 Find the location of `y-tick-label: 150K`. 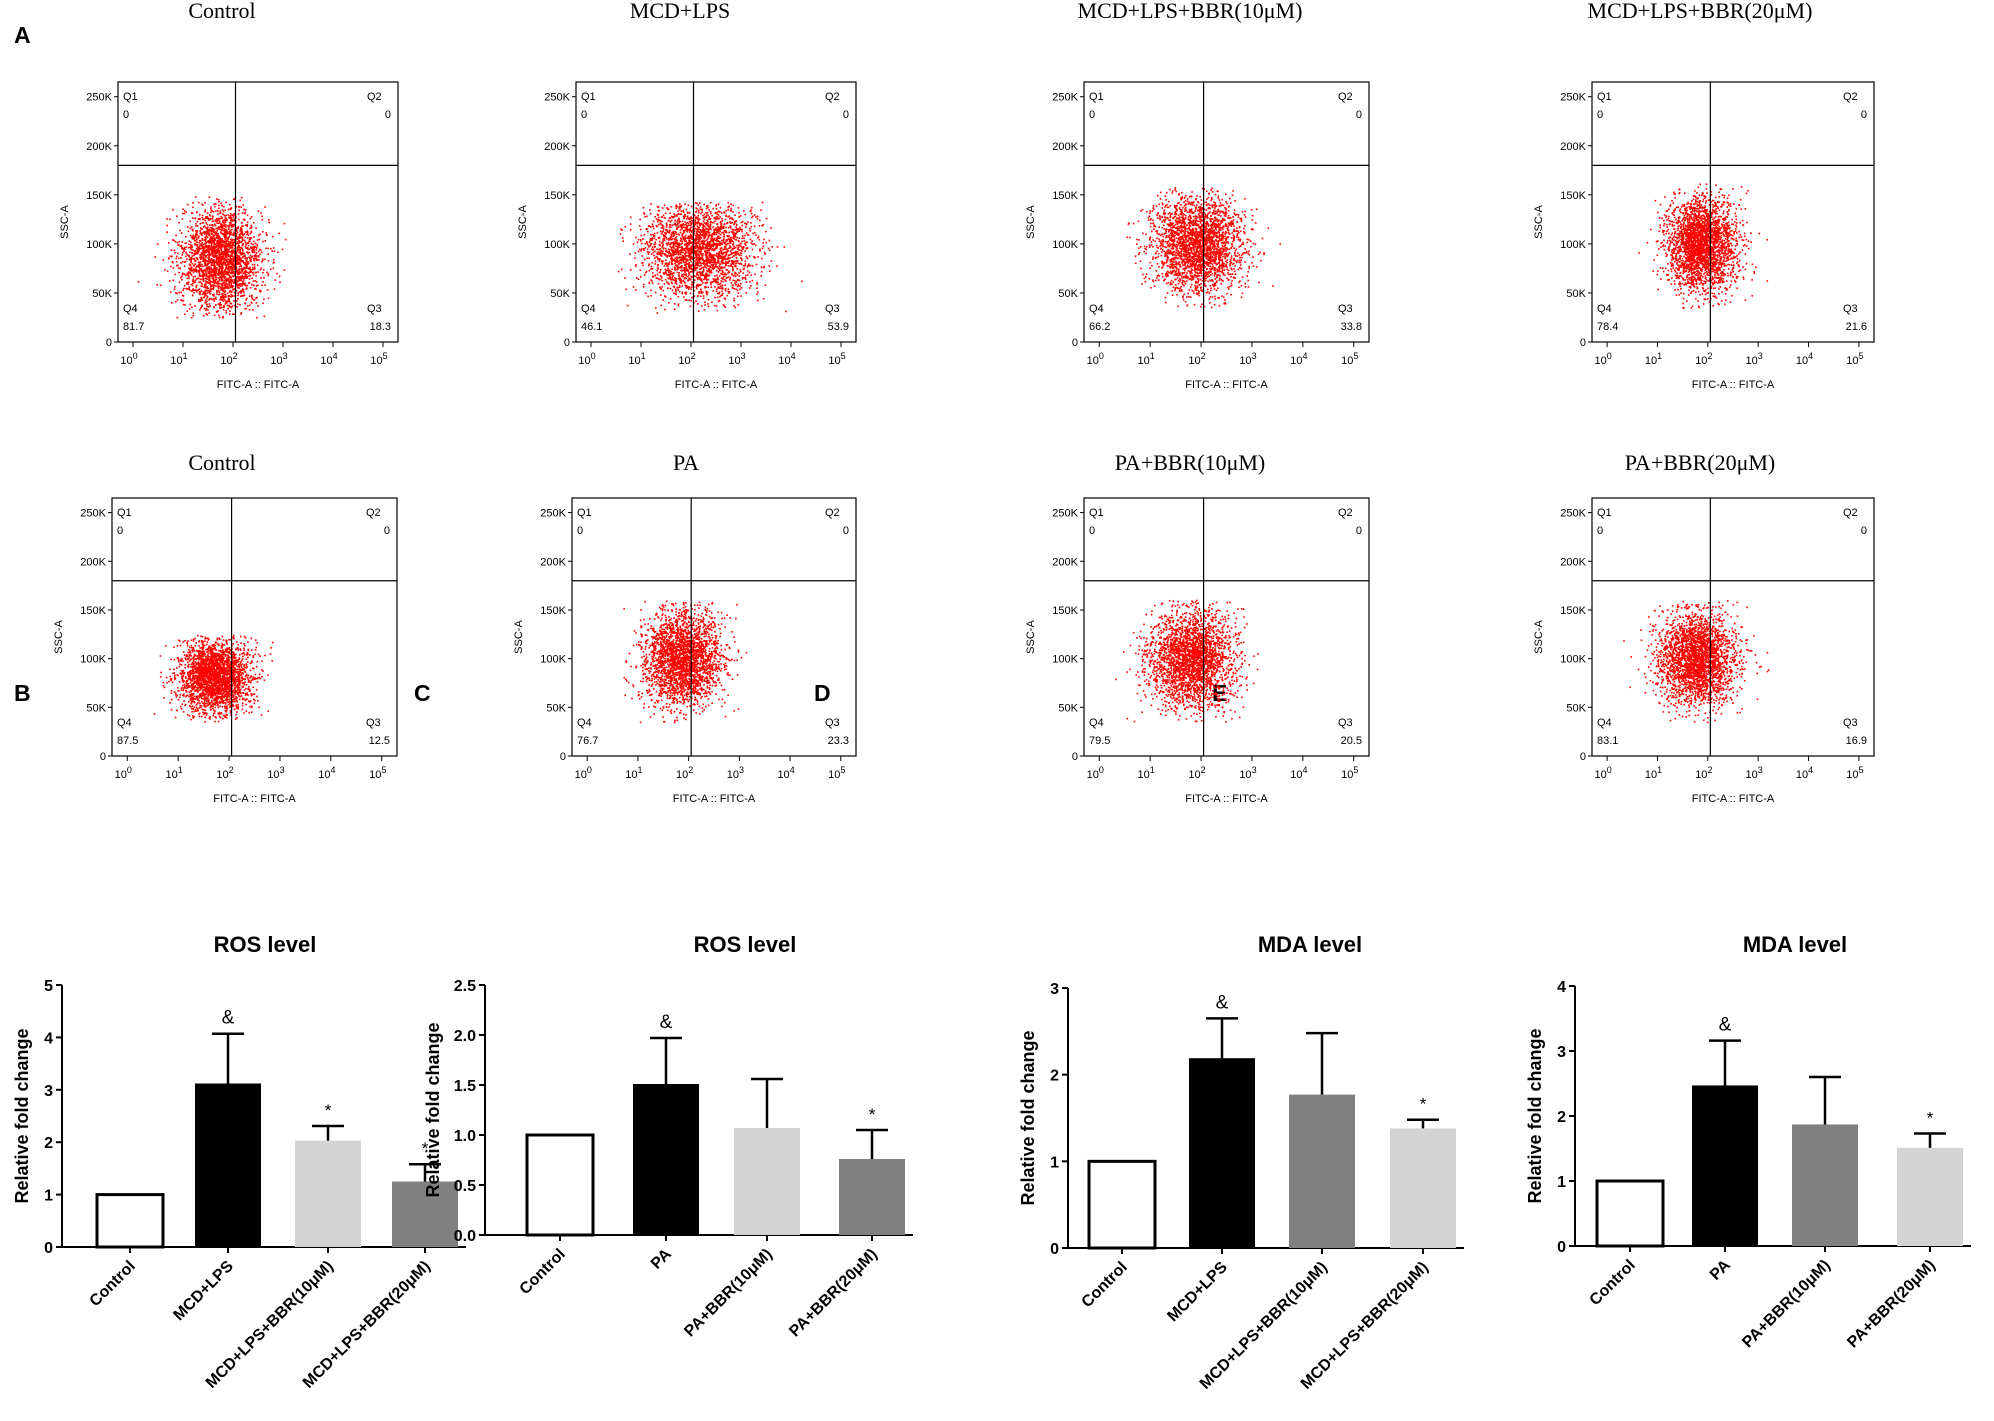

y-tick-label: 150K is located at coordinates (99, 196).